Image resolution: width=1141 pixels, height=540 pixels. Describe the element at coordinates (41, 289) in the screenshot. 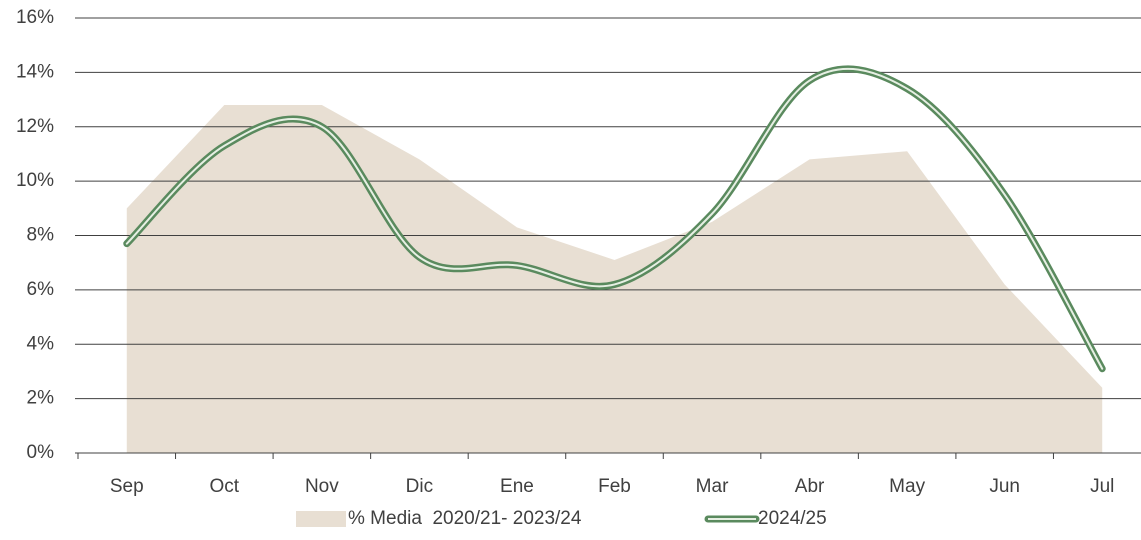

I see `y-tick-label: 6%` at that location.